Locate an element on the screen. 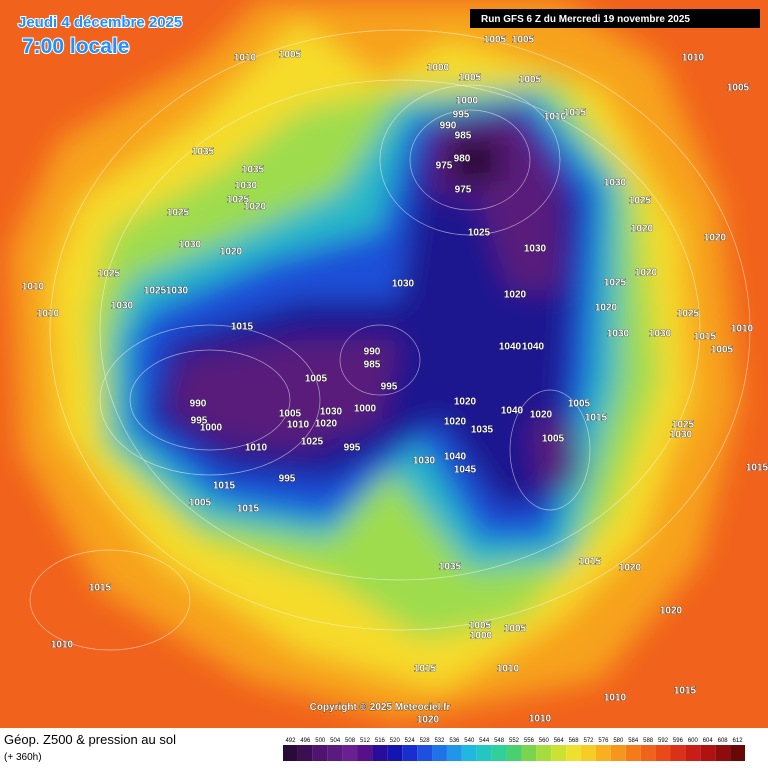  field-region is located at coordinates (475, 162).